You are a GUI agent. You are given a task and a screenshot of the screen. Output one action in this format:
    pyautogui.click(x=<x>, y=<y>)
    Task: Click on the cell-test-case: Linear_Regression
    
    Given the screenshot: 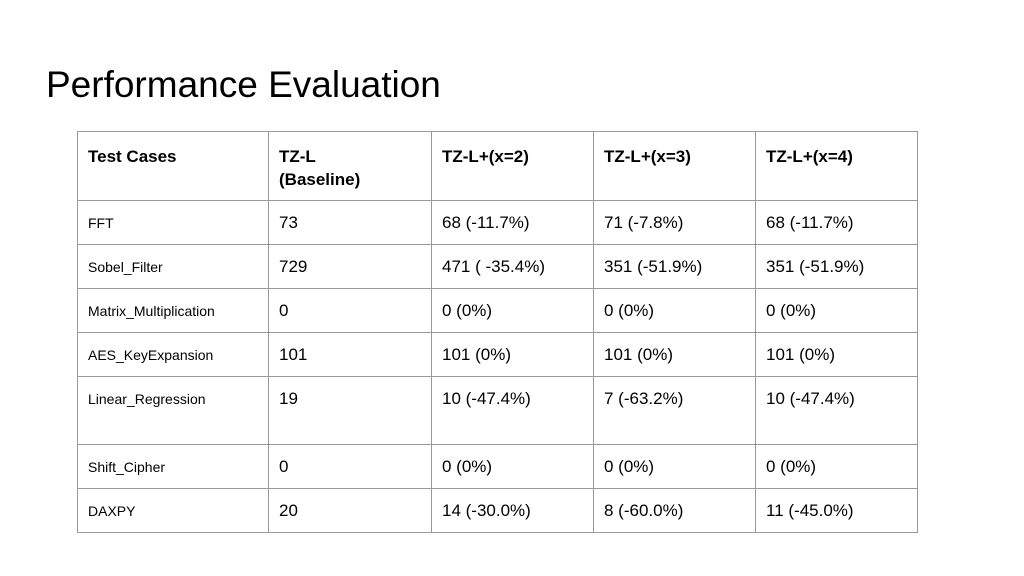 What is the action you would take?
    pyautogui.click(x=173, y=410)
    